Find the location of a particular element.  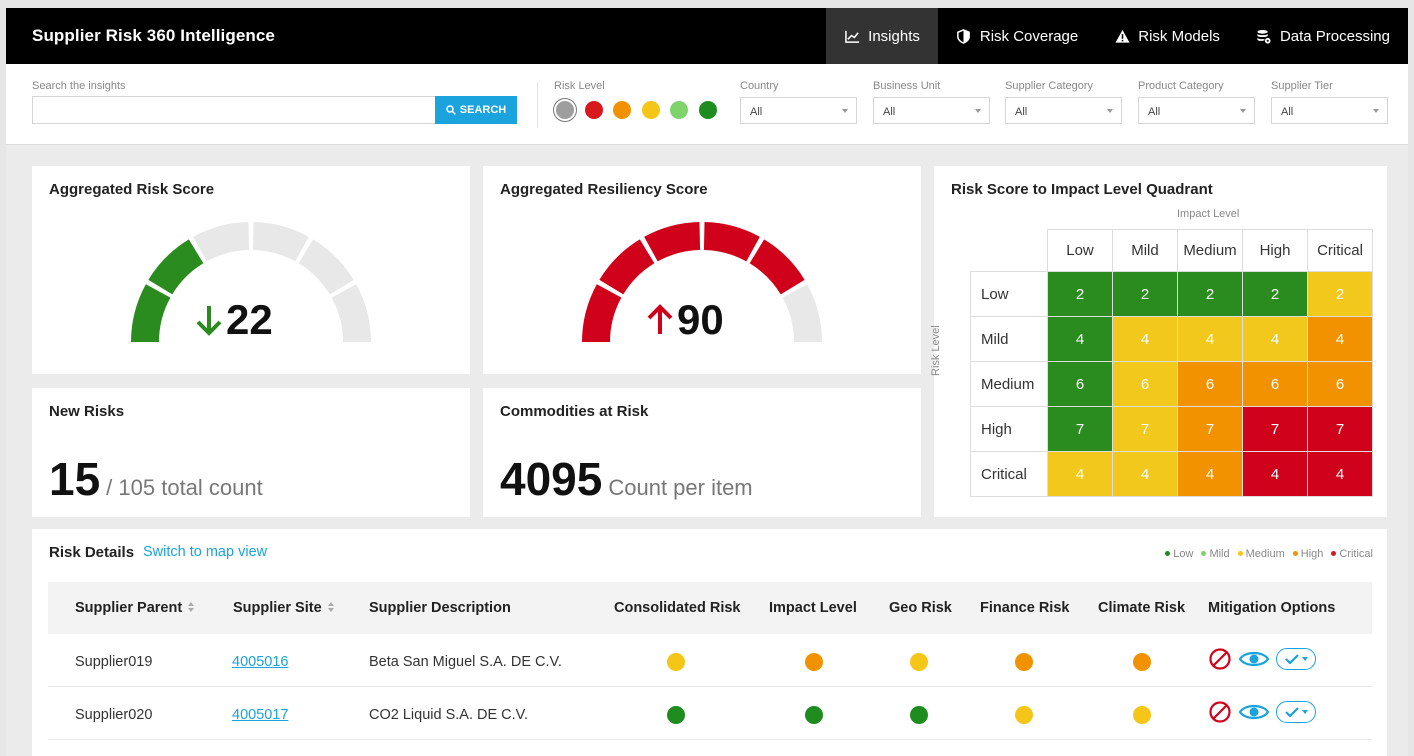

country-label: Country is located at coordinates (759, 86).